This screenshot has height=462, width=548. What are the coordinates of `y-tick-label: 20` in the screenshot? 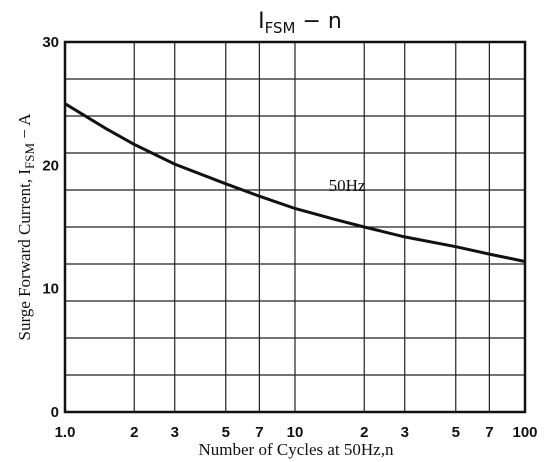 It's located at (50, 165).